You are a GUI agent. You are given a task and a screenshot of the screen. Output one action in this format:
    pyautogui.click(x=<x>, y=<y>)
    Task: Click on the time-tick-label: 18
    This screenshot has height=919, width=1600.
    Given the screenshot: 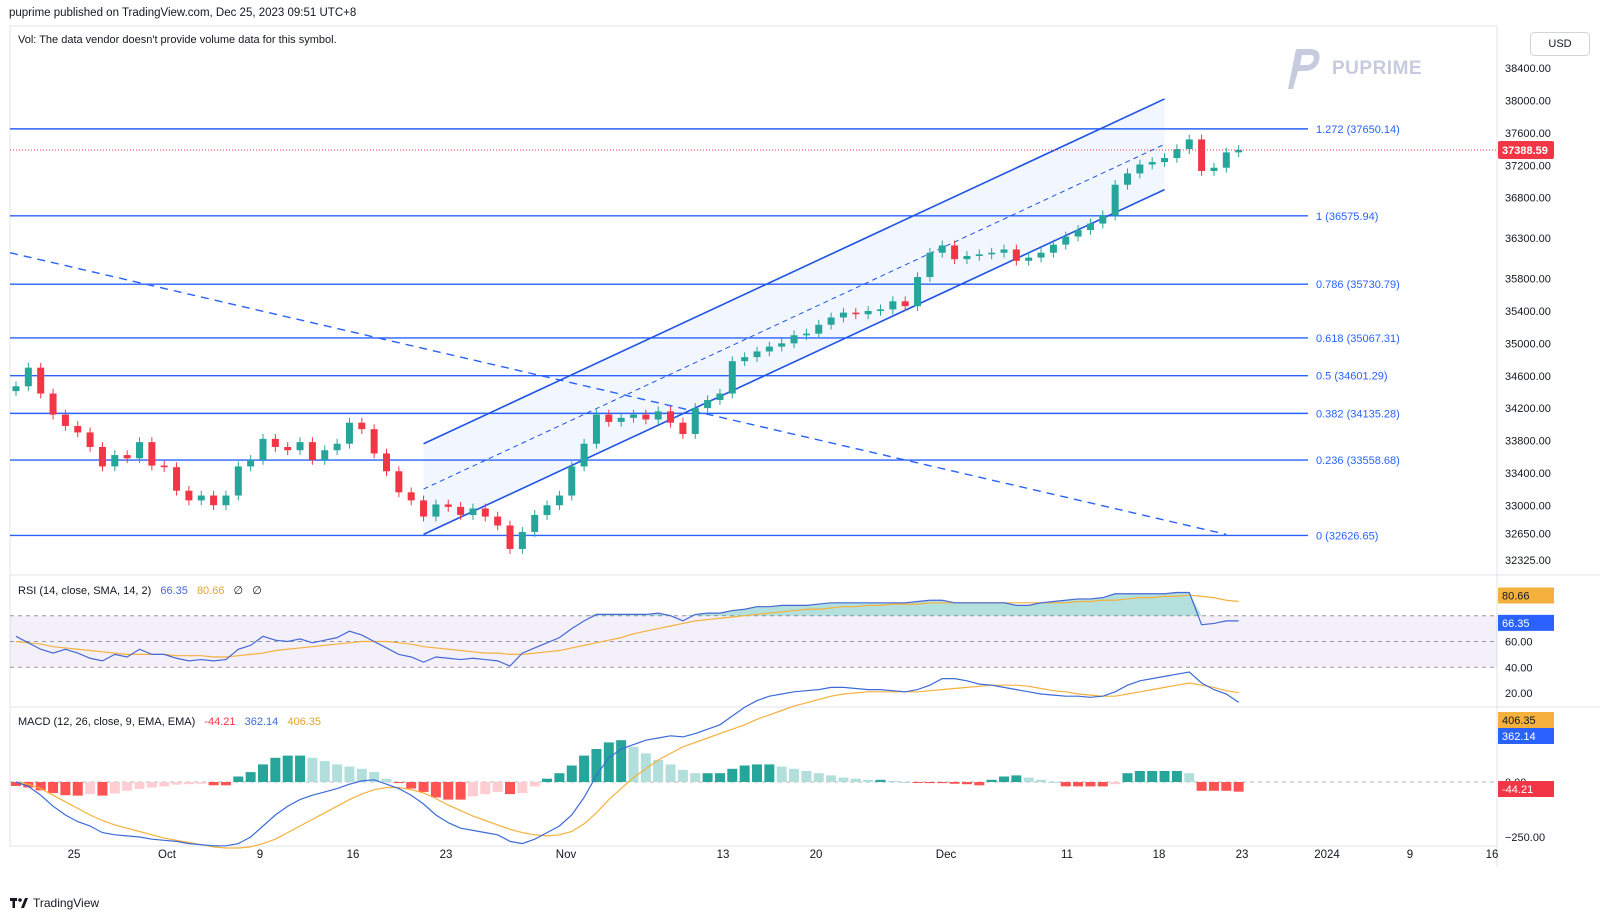 What is the action you would take?
    pyautogui.click(x=1159, y=855)
    